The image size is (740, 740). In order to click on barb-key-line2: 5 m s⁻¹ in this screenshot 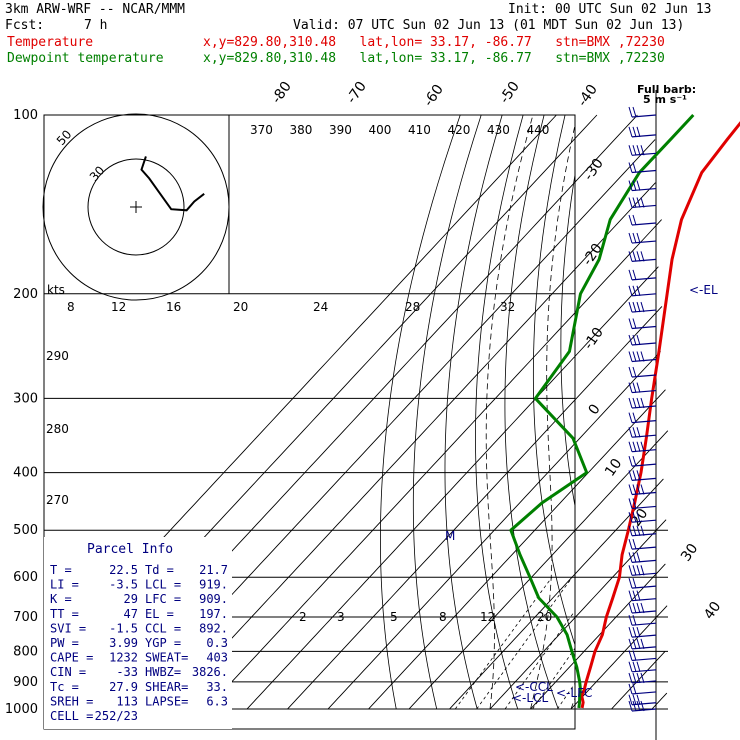, I will do `click(665, 99)`.